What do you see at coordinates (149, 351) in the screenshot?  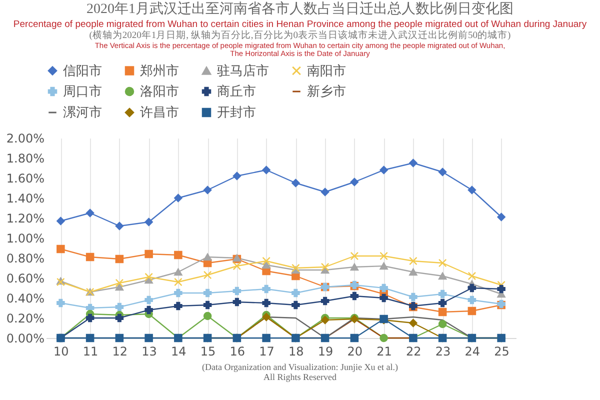 I see `x-tick-label: 13` at bounding box center [149, 351].